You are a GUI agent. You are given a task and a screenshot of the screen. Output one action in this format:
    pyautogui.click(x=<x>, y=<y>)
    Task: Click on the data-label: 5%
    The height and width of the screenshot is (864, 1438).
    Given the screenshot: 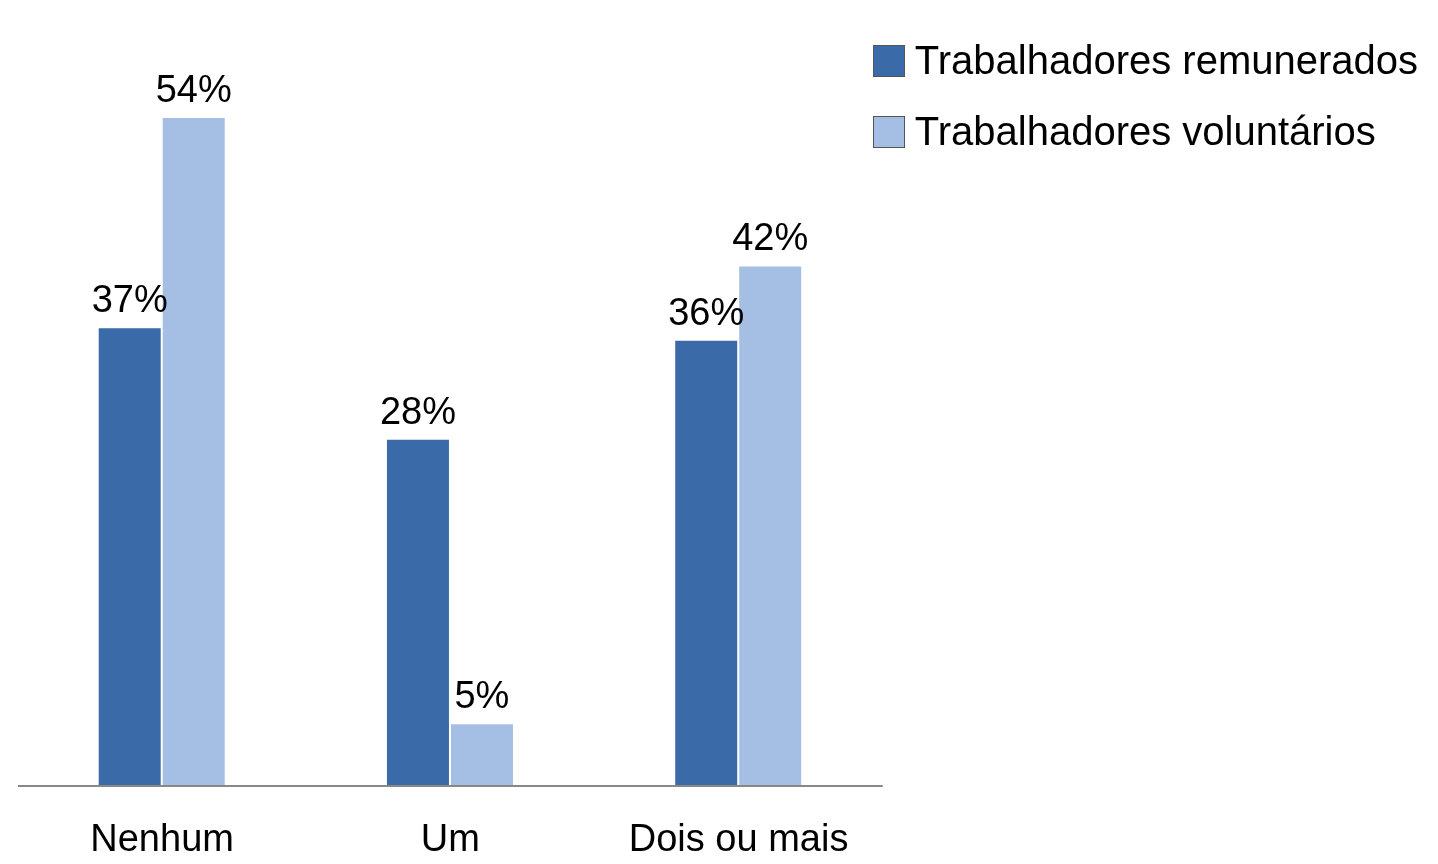 What is the action you would take?
    pyautogui.click(x=482, y=695)
    